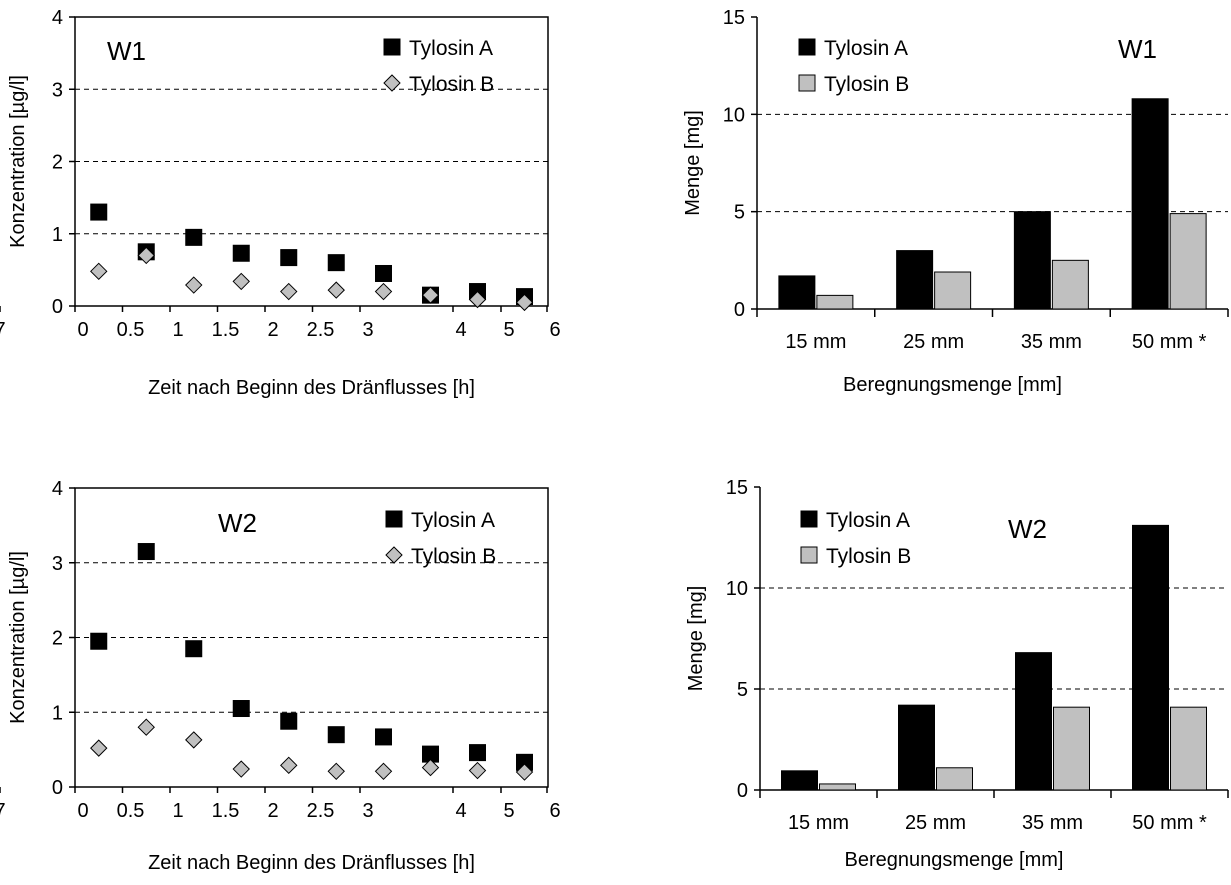  Describe the element at coordinates (272, 330) in the screenshot. I see `x-tick-label: 2` at that location.